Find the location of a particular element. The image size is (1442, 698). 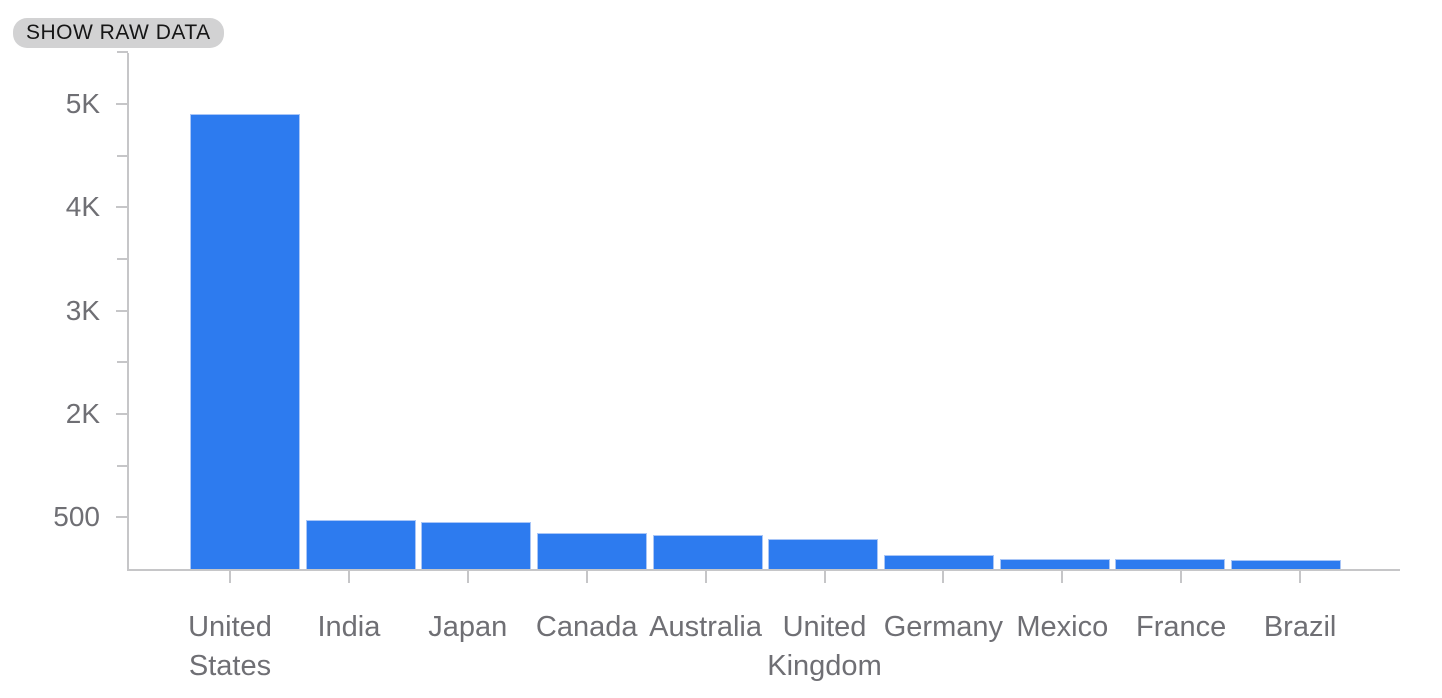

bar-canada is located at coordinates (592, 550).